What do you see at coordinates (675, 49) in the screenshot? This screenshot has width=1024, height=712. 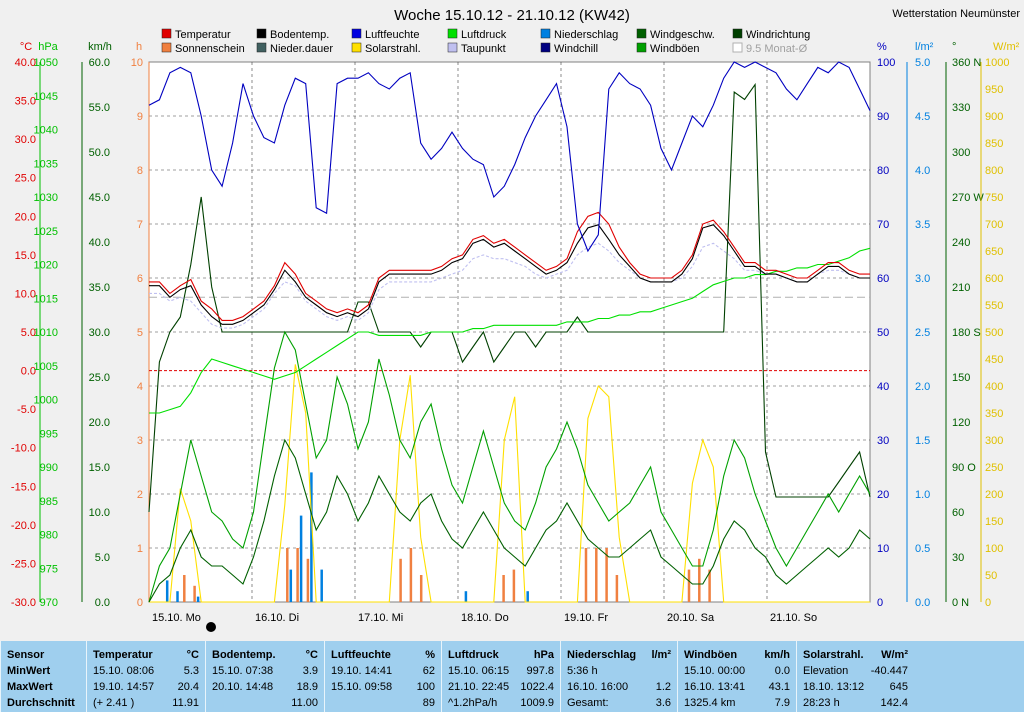 I see `legend-label: Windböen` at bounding box center [675, 49].